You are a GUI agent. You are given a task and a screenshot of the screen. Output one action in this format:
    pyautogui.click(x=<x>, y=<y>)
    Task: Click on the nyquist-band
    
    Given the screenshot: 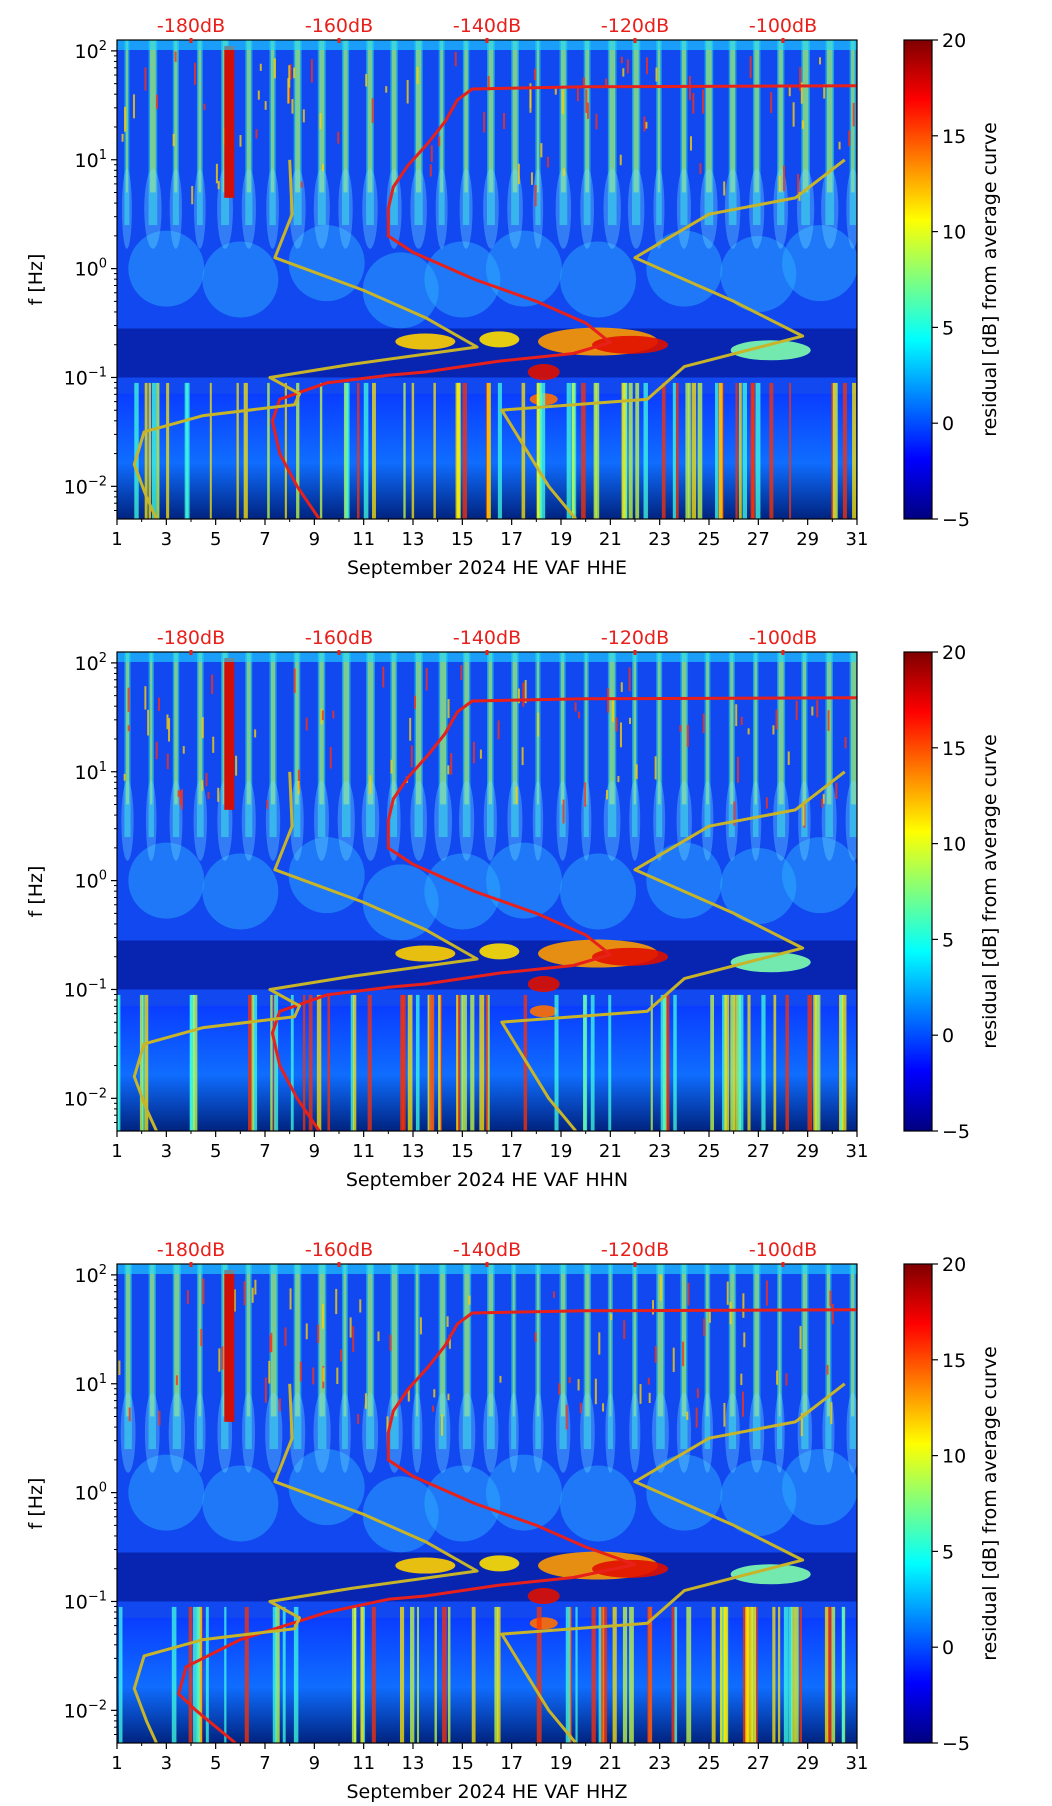 What is the action you would take?
    pyautogui.click(x=487, y=657)
    